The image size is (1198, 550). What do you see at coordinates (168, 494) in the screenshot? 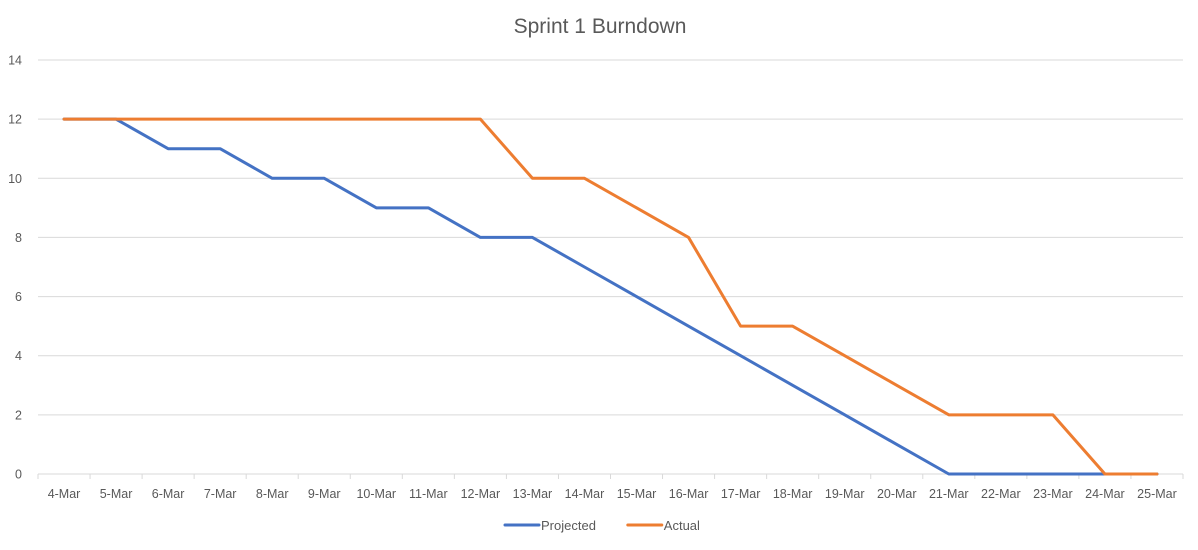
I see `x-tick-label: 6-Mar` at bounding box center [168, 494].